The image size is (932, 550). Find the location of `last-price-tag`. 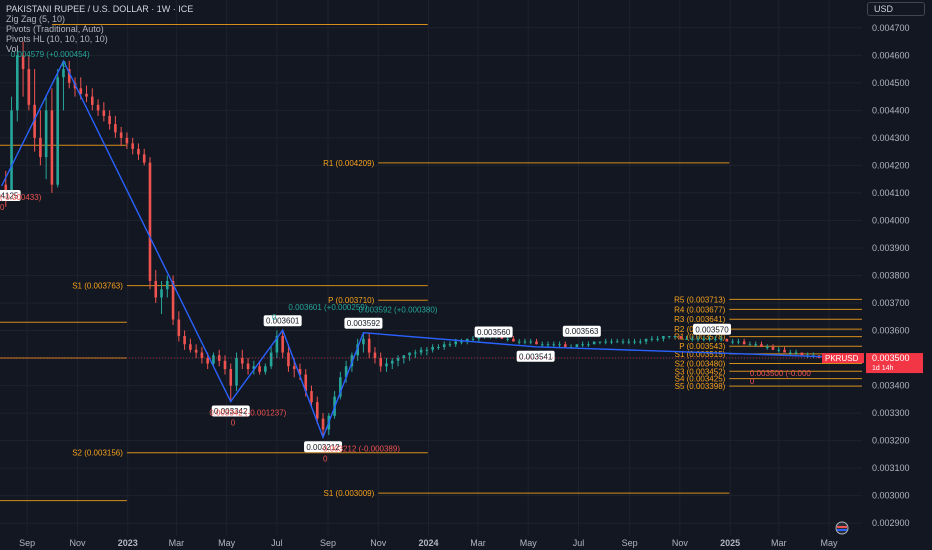

last-price-tag is located at coordinates (894, 363).